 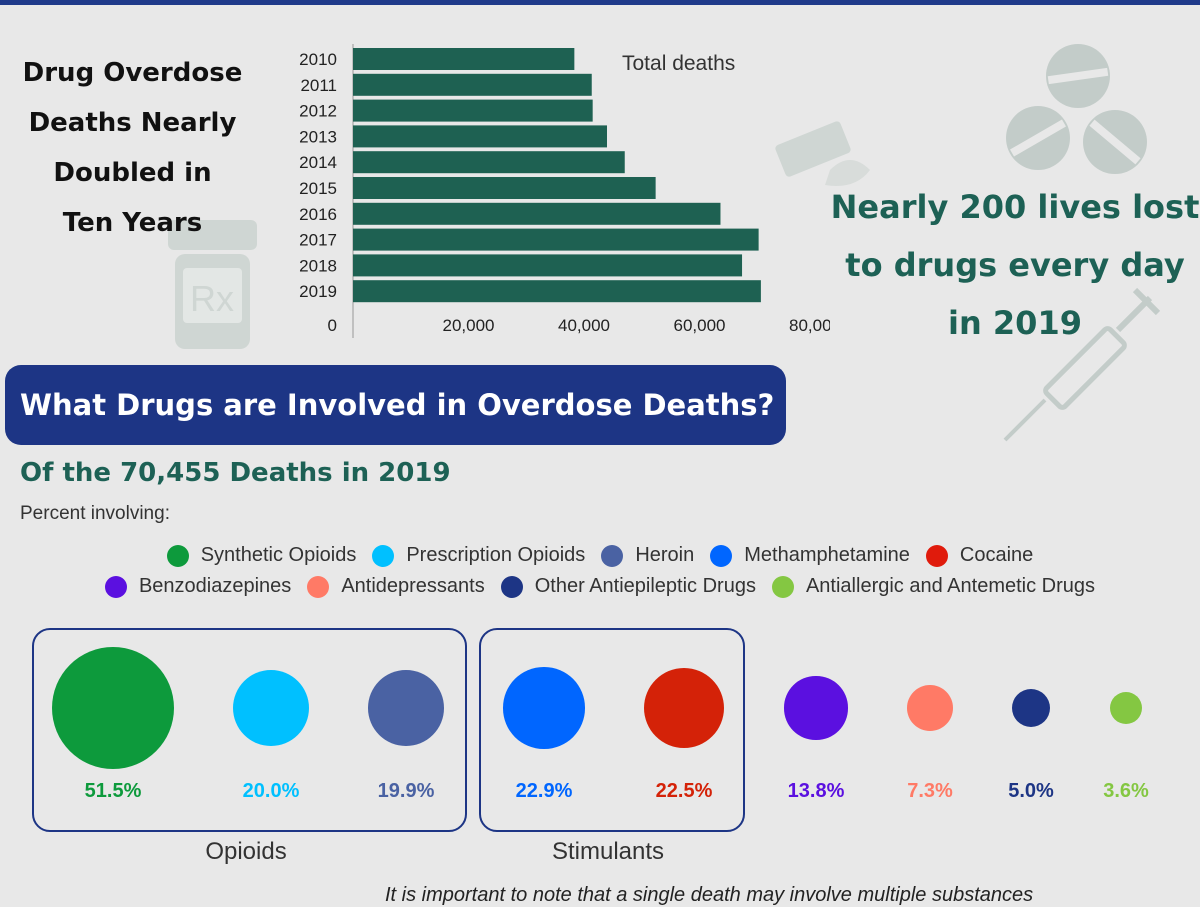 I want to click on legend-label: Heroin, so click(x=665, y=555).